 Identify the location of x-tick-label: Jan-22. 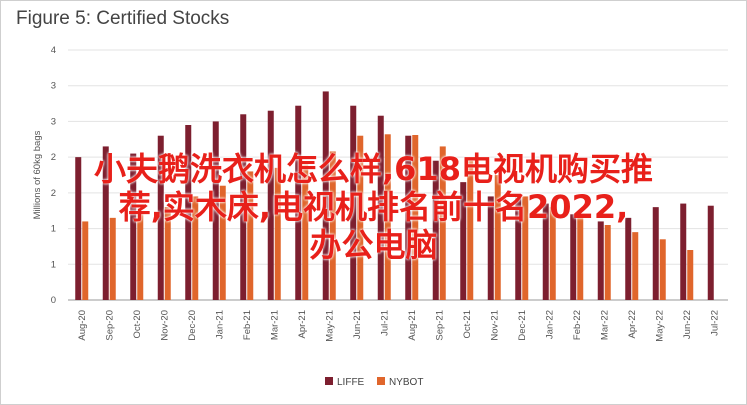
(549, 324).